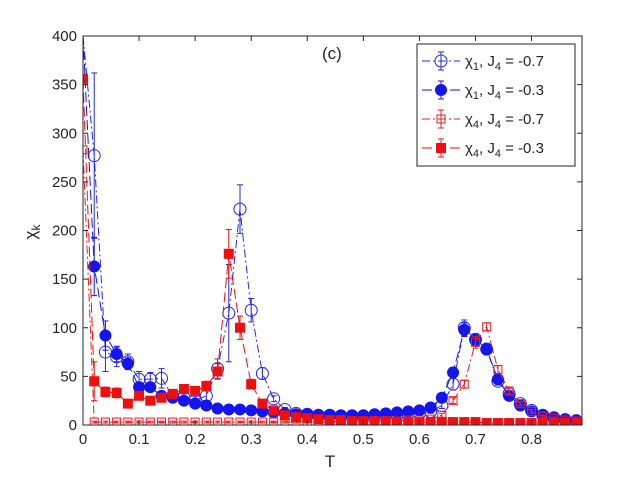 The width and height of the screenshot is (642, 481). What do you see at coordinates (363, 439) in the screenshot?
I see `x-tick-label: 0.5` at bounding box center [363, 439].